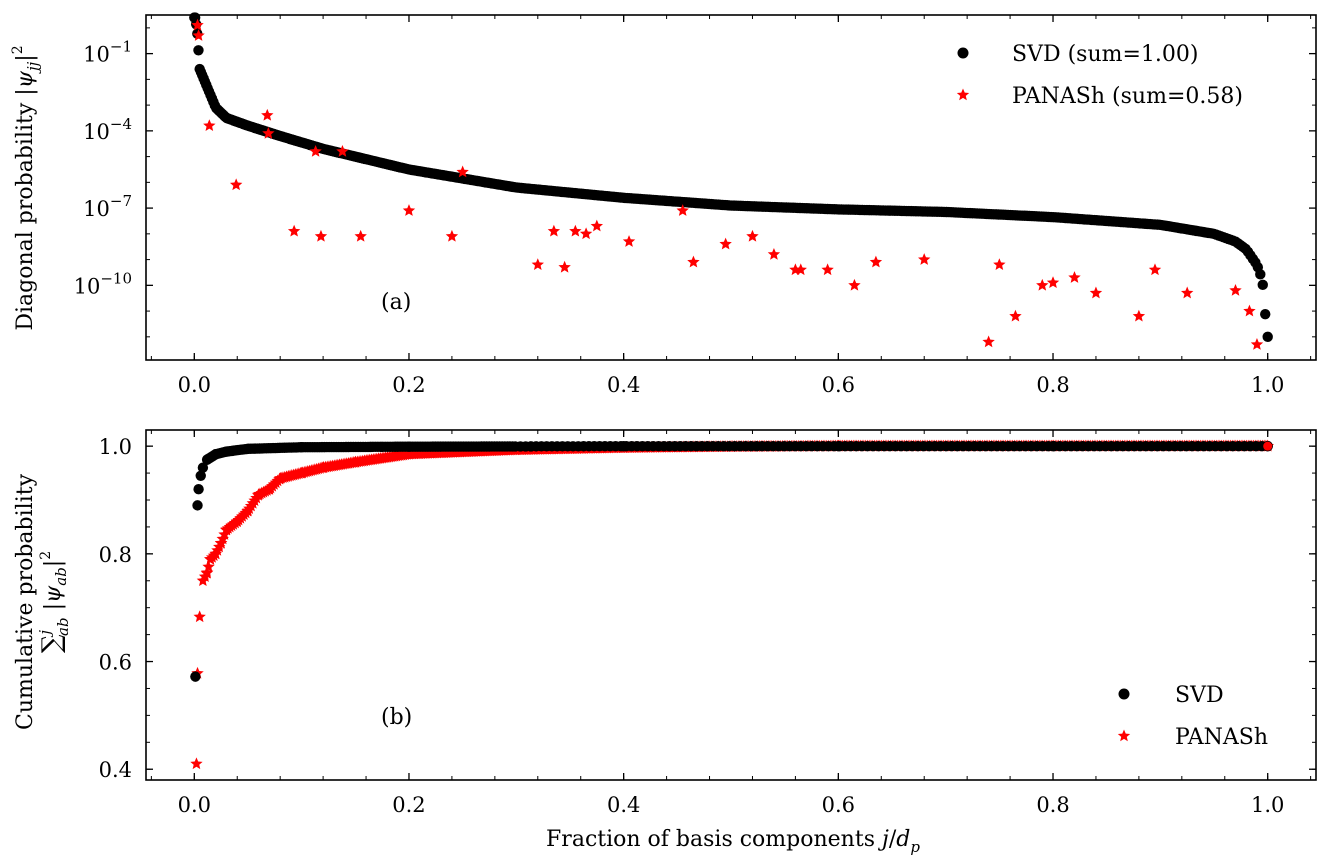  What do you see at coordinates (115, 663) in the screenshot?
I see `y-tick-label-b: 0.6` at bounding box center [115, 663].